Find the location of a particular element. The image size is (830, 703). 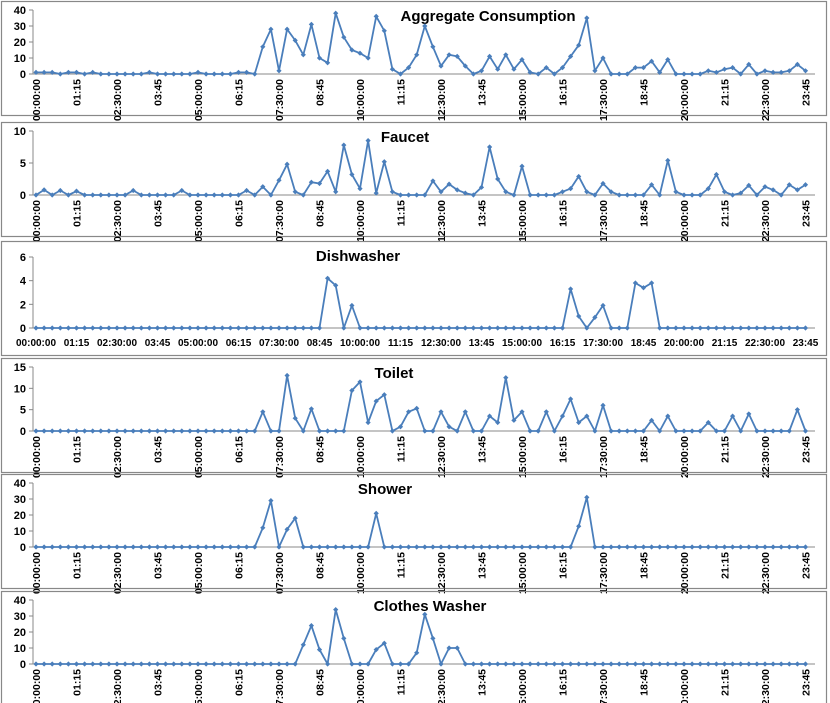

x-tick-label: 17:30:00 is located at coordinates (603, 343).